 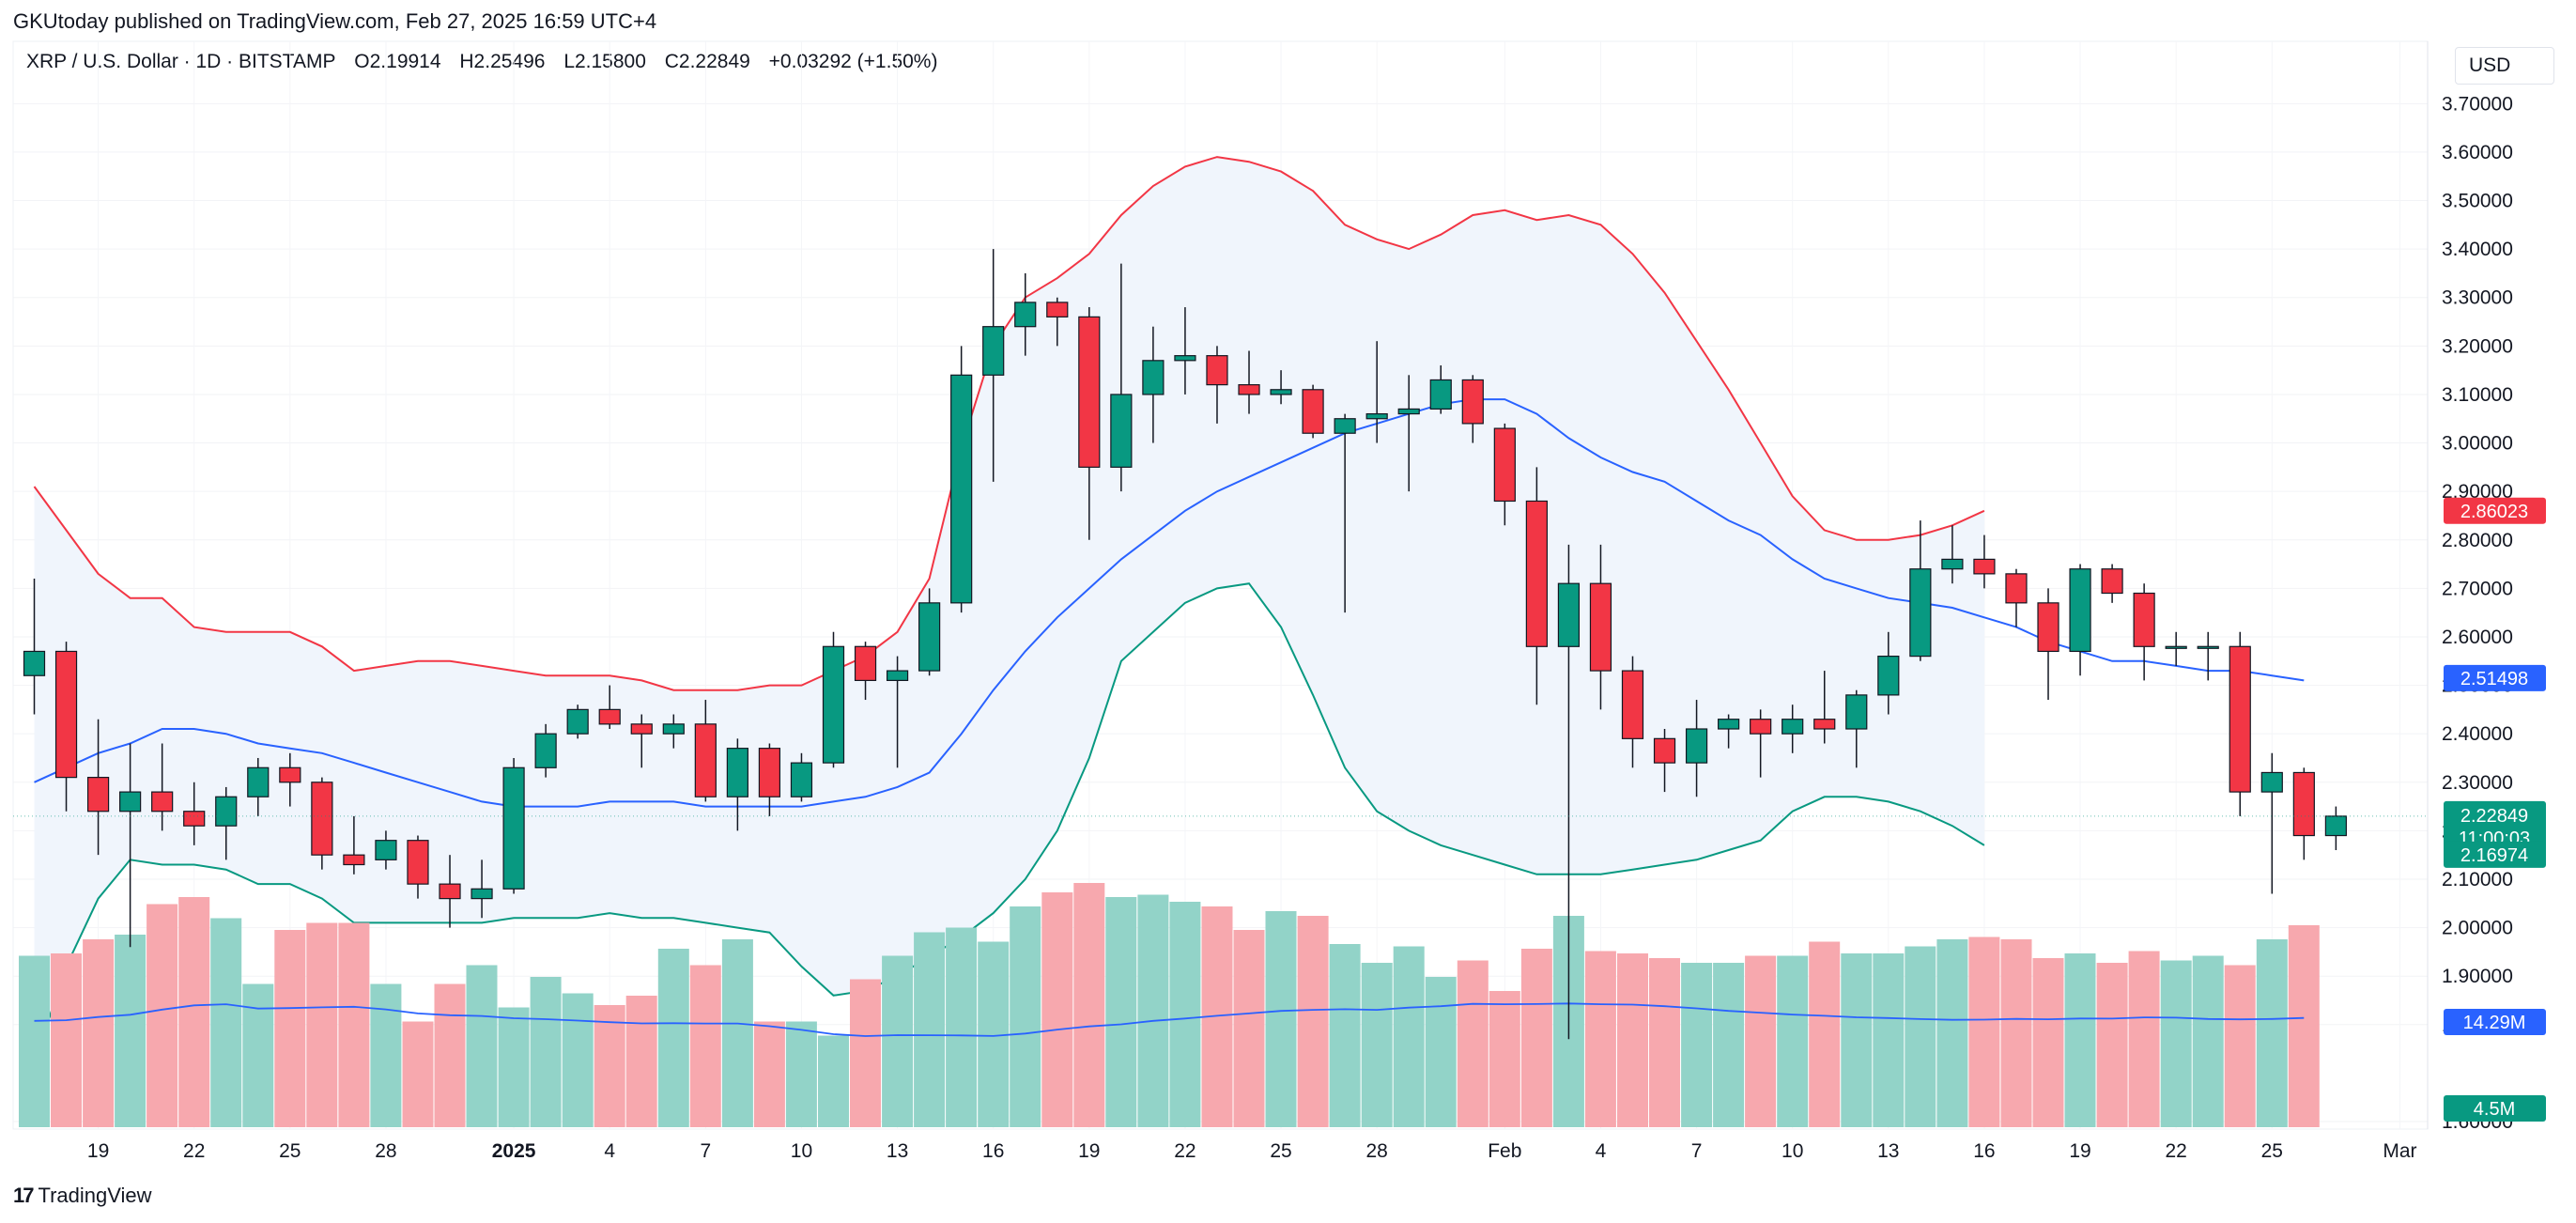 What do you see at coordinates (2504, 66) in the screenshot?
I see `currency-selector: USD` at bounding box center [2504, 66].